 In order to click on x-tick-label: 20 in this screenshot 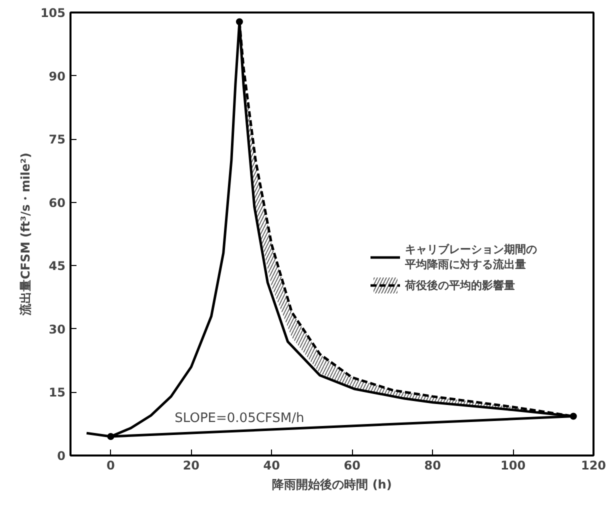, I will do `click(191, 465)`.